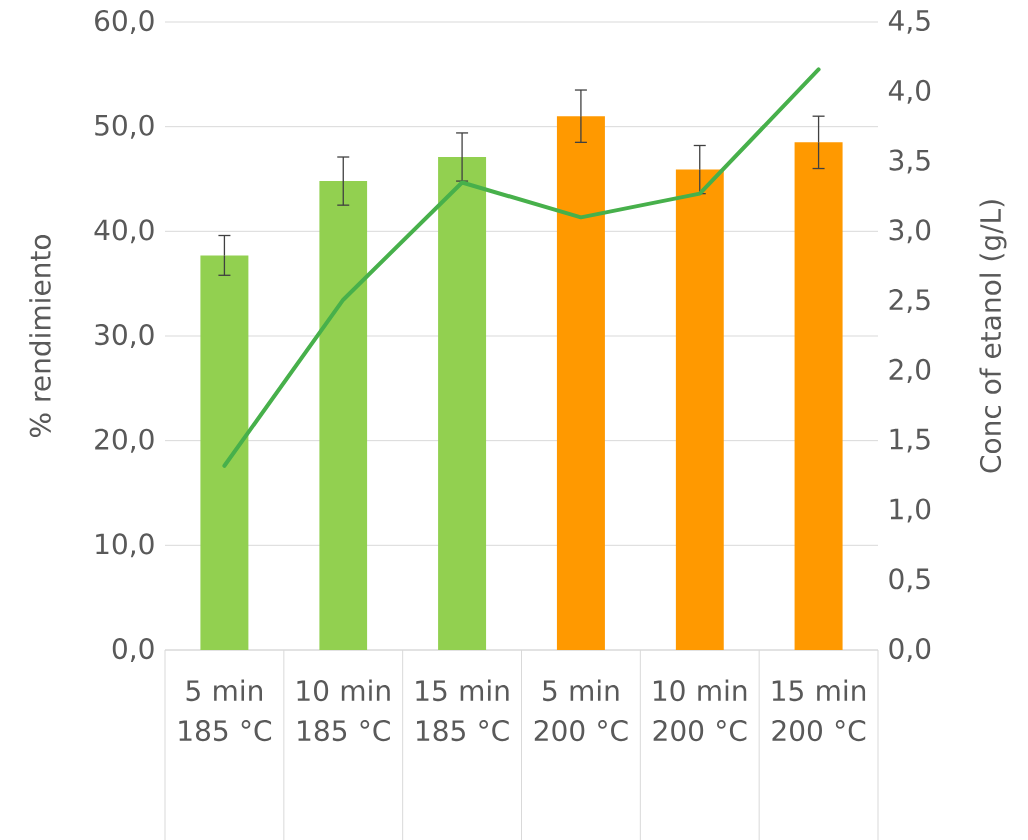  Describe the element at coordinates (909, 91) in the screenshot. I see `y2-tick-label: 4,0` at that location.